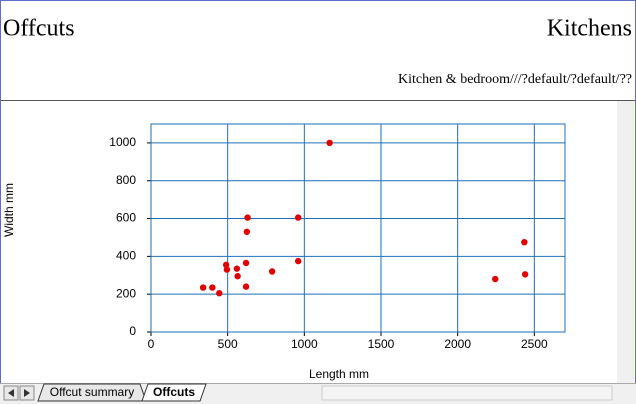 The image size is (636, 404). I want to click on y-tick-label: 0, so click(132, 331).